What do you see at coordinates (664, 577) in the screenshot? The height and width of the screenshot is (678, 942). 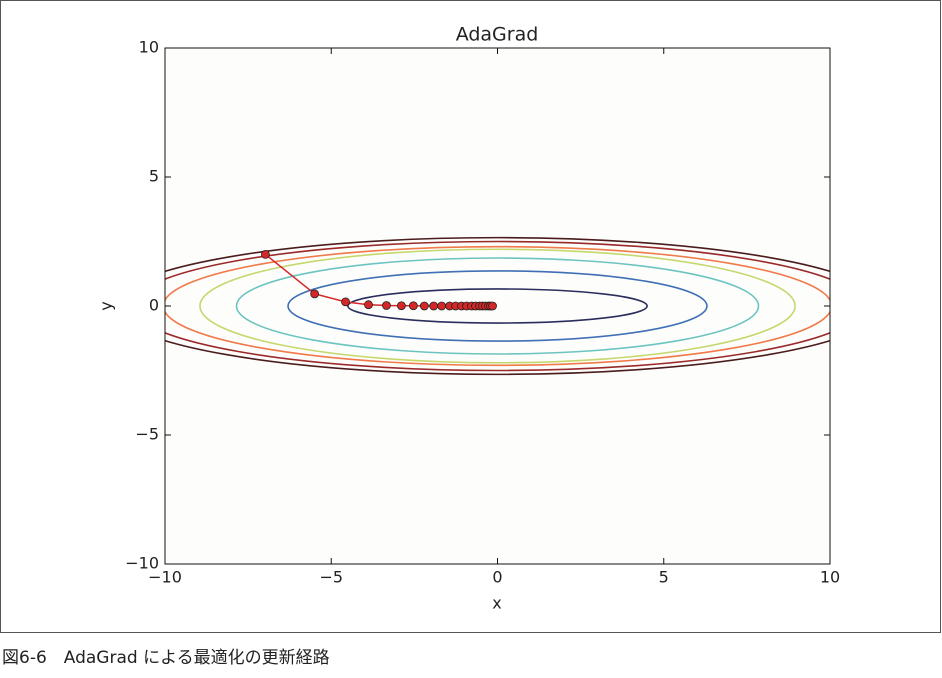 I see `x-tick-label: 5` at bounding box center [664, 577].